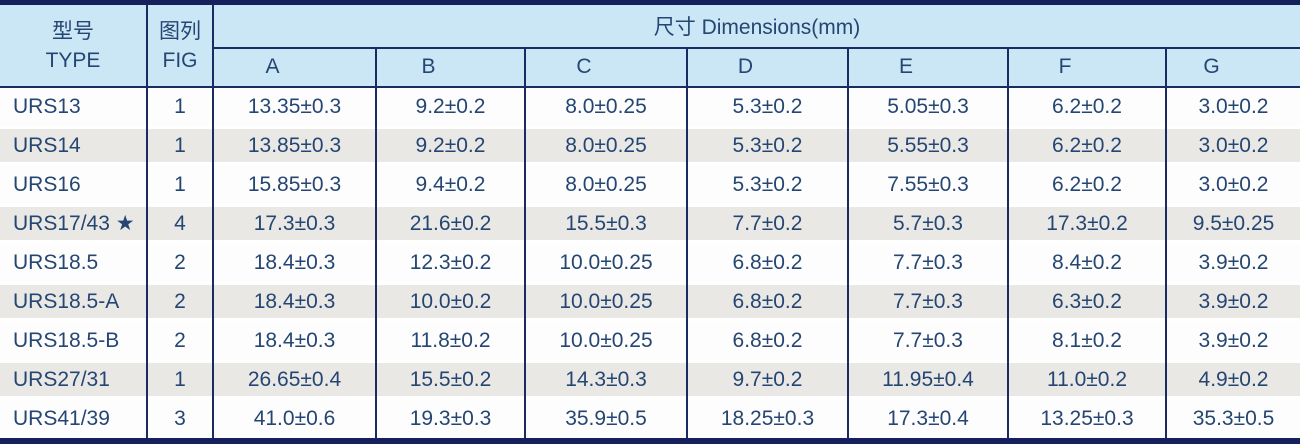 This screenshot has width=1300, height=444. What do you see at coordinates (451, 224) in the screenshot?
I see `dim-cell: 21.6±0.2` at bounding box center [451, 224].